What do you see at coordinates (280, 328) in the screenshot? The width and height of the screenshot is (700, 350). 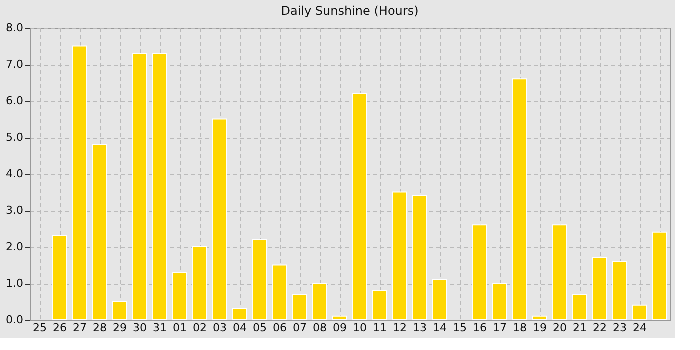 I see `x-tick-label: 06` at bounding box center [280, 328].